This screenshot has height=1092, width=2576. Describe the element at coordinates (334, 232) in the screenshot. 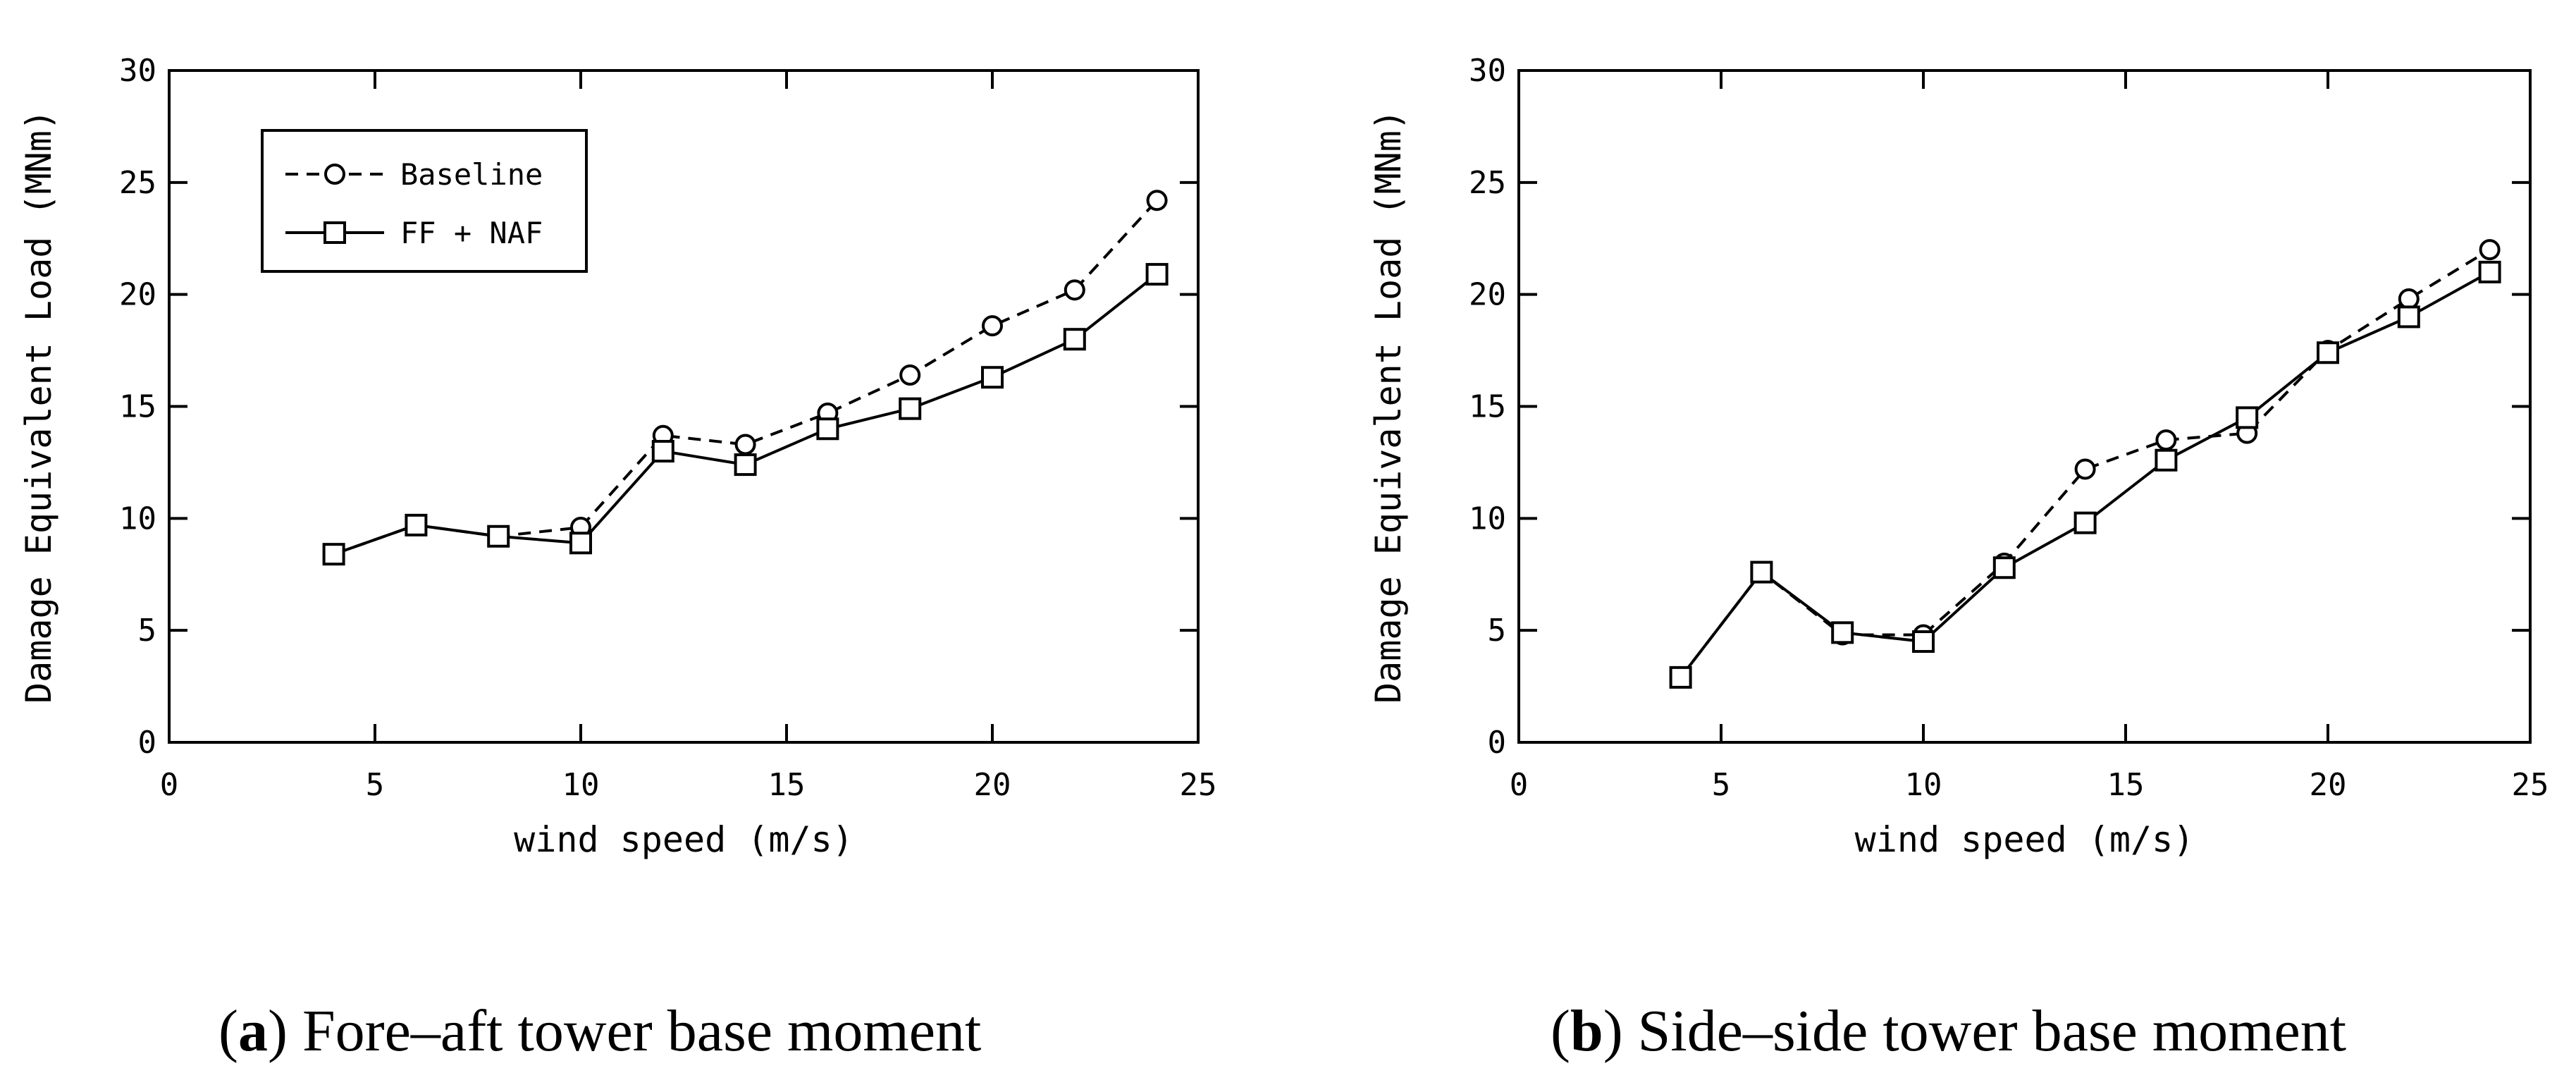

I see `legend-marker-square` at that location.